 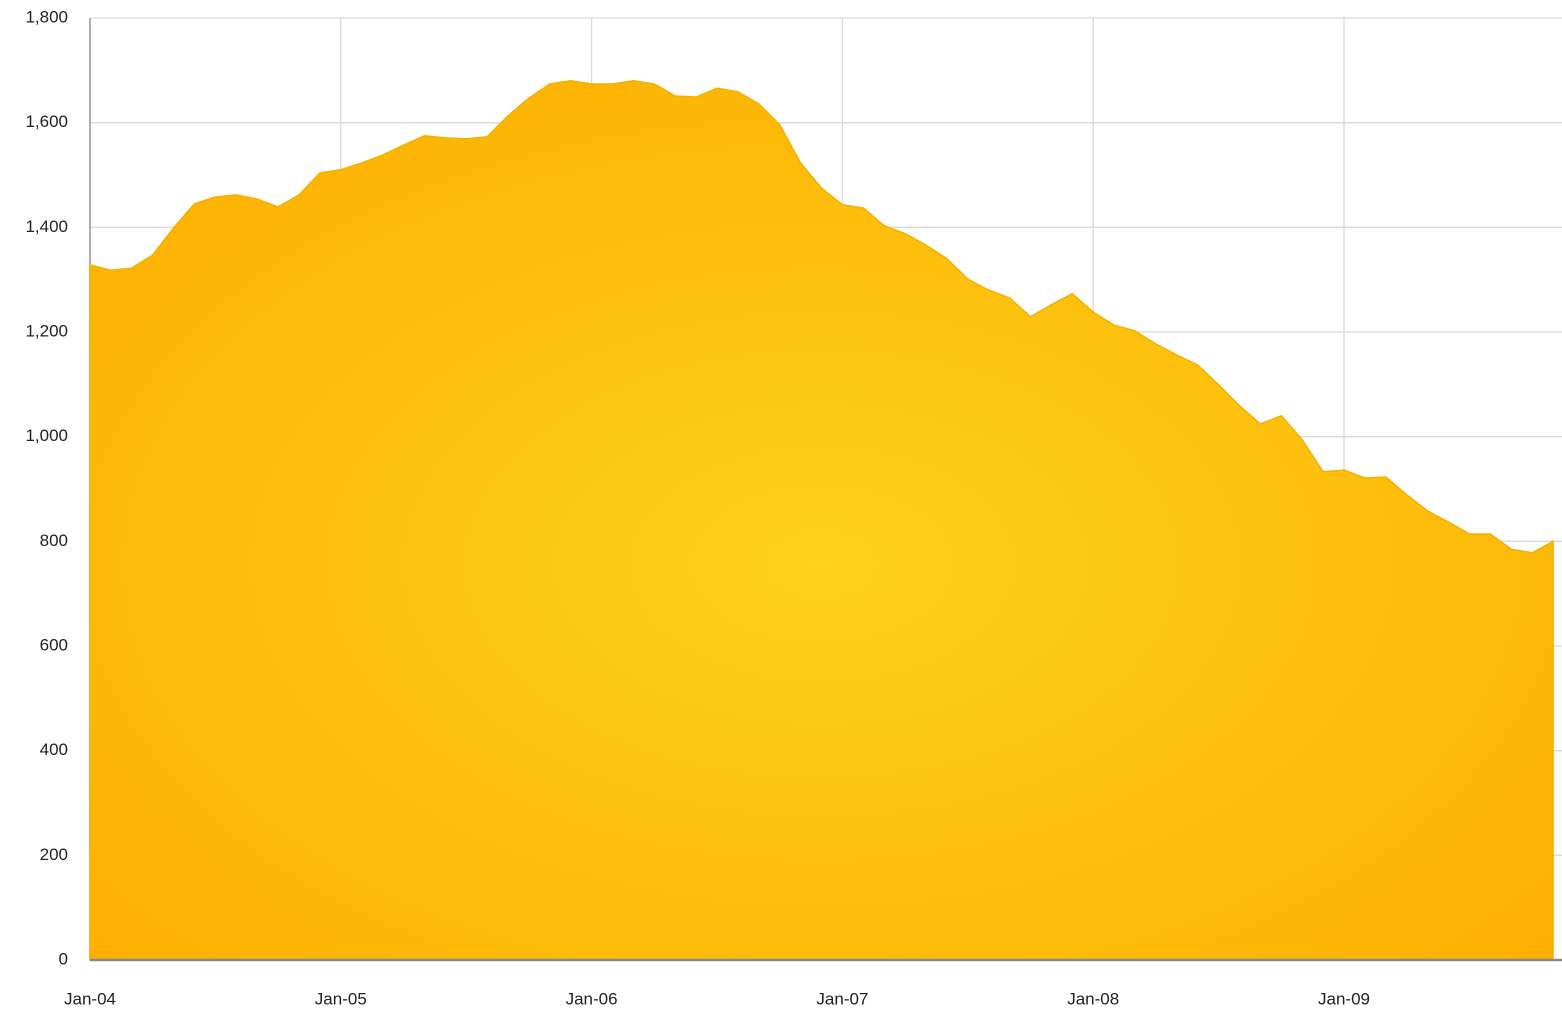 What do you see at coordinates (54, 644) in the screenshot?
I see `y-tick-label: 600` at bounding box center [54, 644].